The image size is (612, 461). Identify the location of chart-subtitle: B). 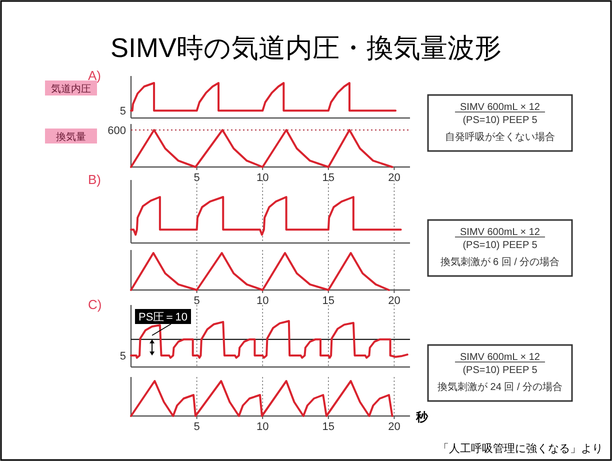
(94, 179).